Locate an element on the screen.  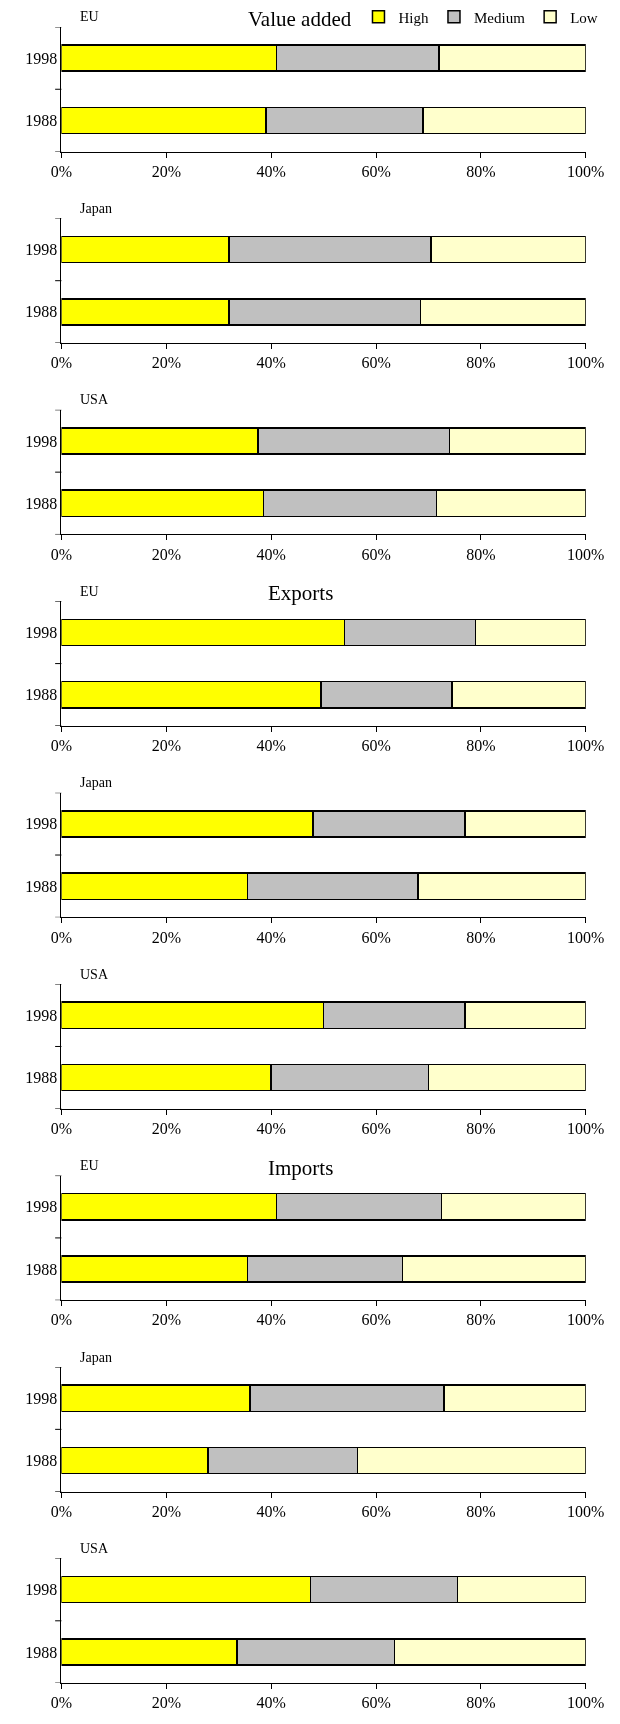
legend-label: High is located at coordinates (413, 17).